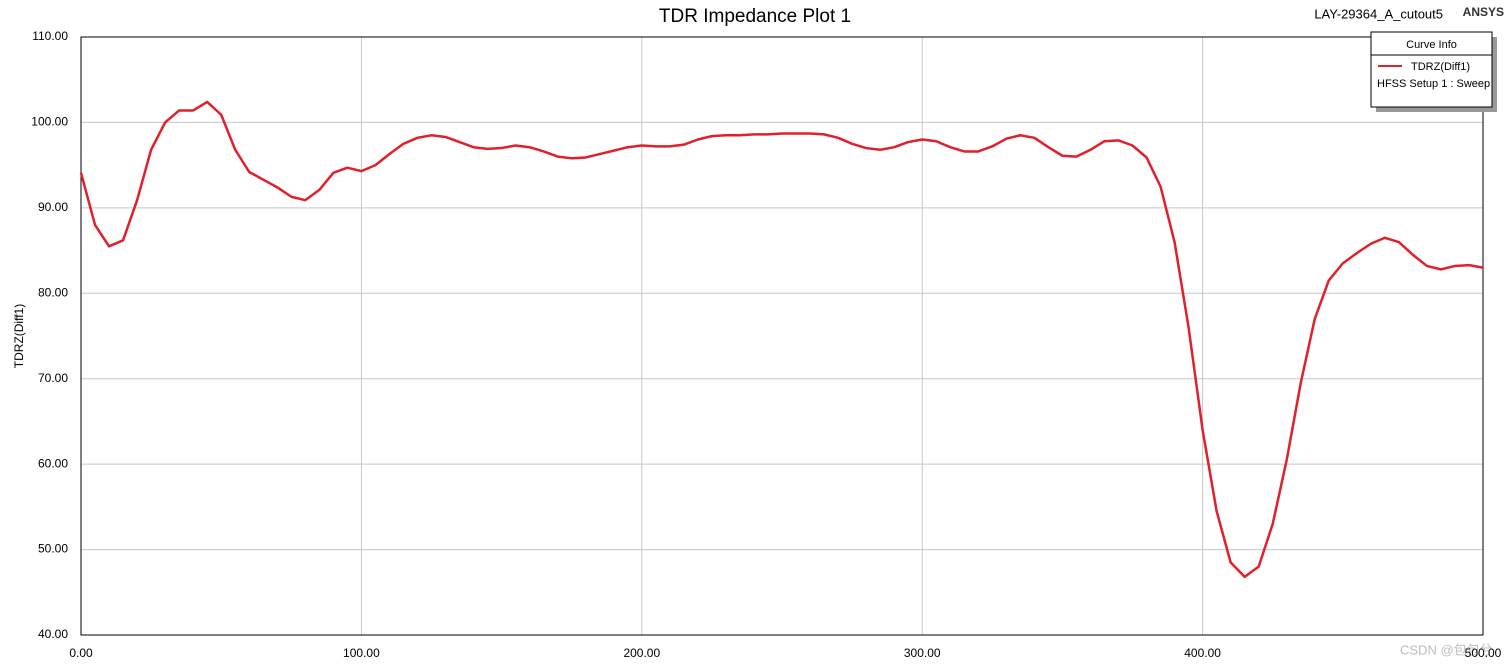  I want to click on x-tick-label: 300.00, so click(922, 653).